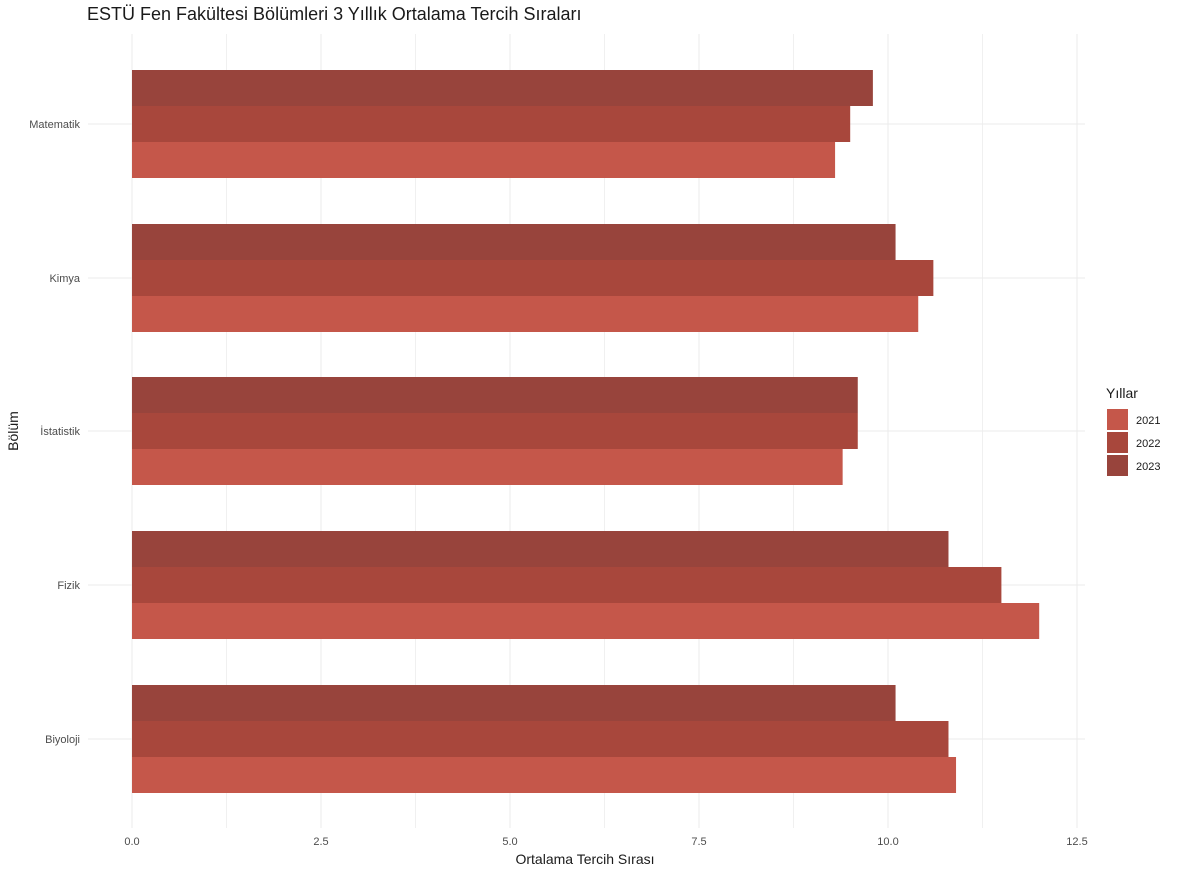 This screenshot has height=875, width=1179. Describe the element at coordinates (567, 585) in the screenshot. I see `bar-fizik-2022` at that location.